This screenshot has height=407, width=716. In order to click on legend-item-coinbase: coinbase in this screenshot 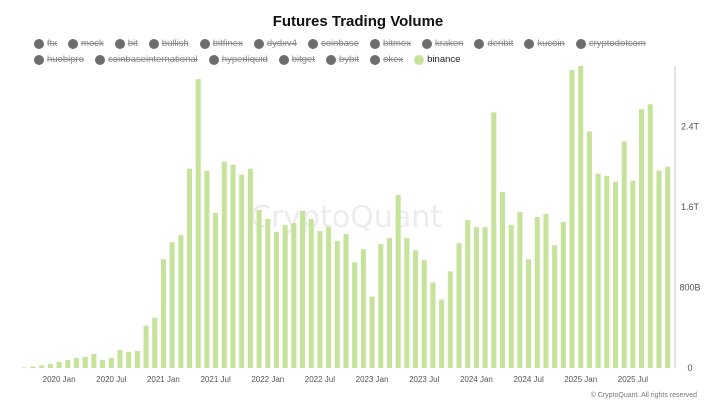, I will do `click(333, 43)`.